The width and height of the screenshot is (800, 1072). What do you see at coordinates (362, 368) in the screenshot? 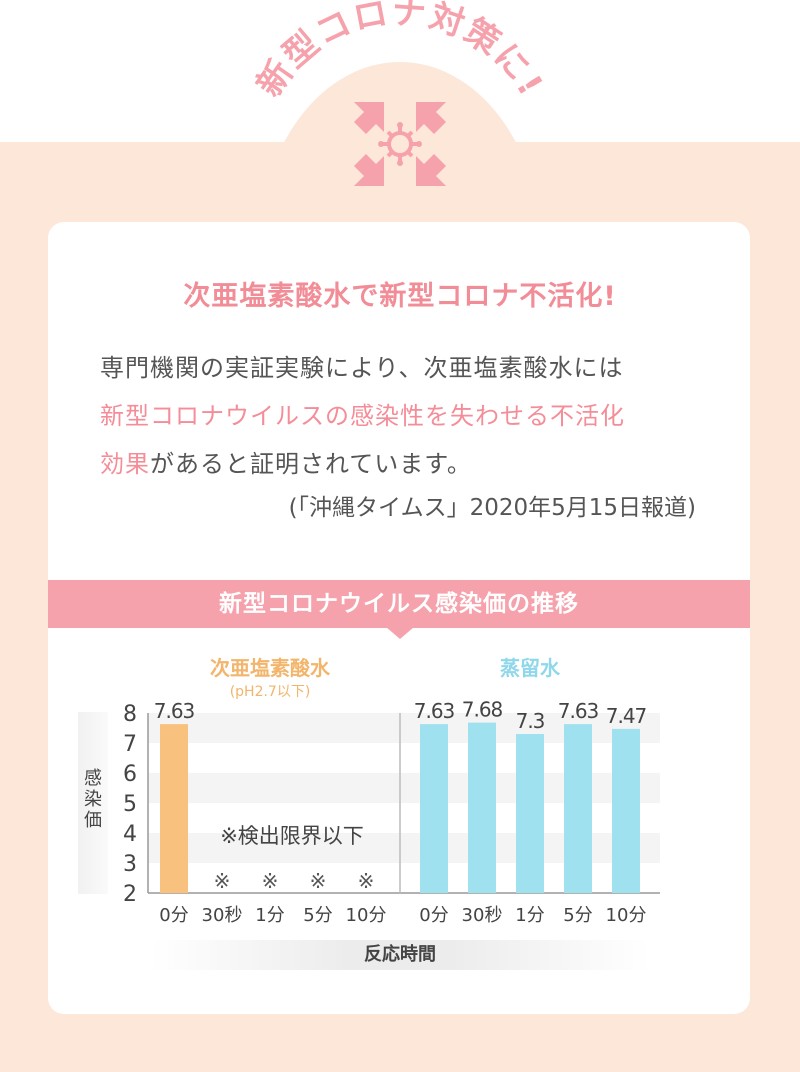
I see `paragraph-line-1: 専門機関の実証実験により、次亜塩素酸水には` at bounding box center [362, 368].